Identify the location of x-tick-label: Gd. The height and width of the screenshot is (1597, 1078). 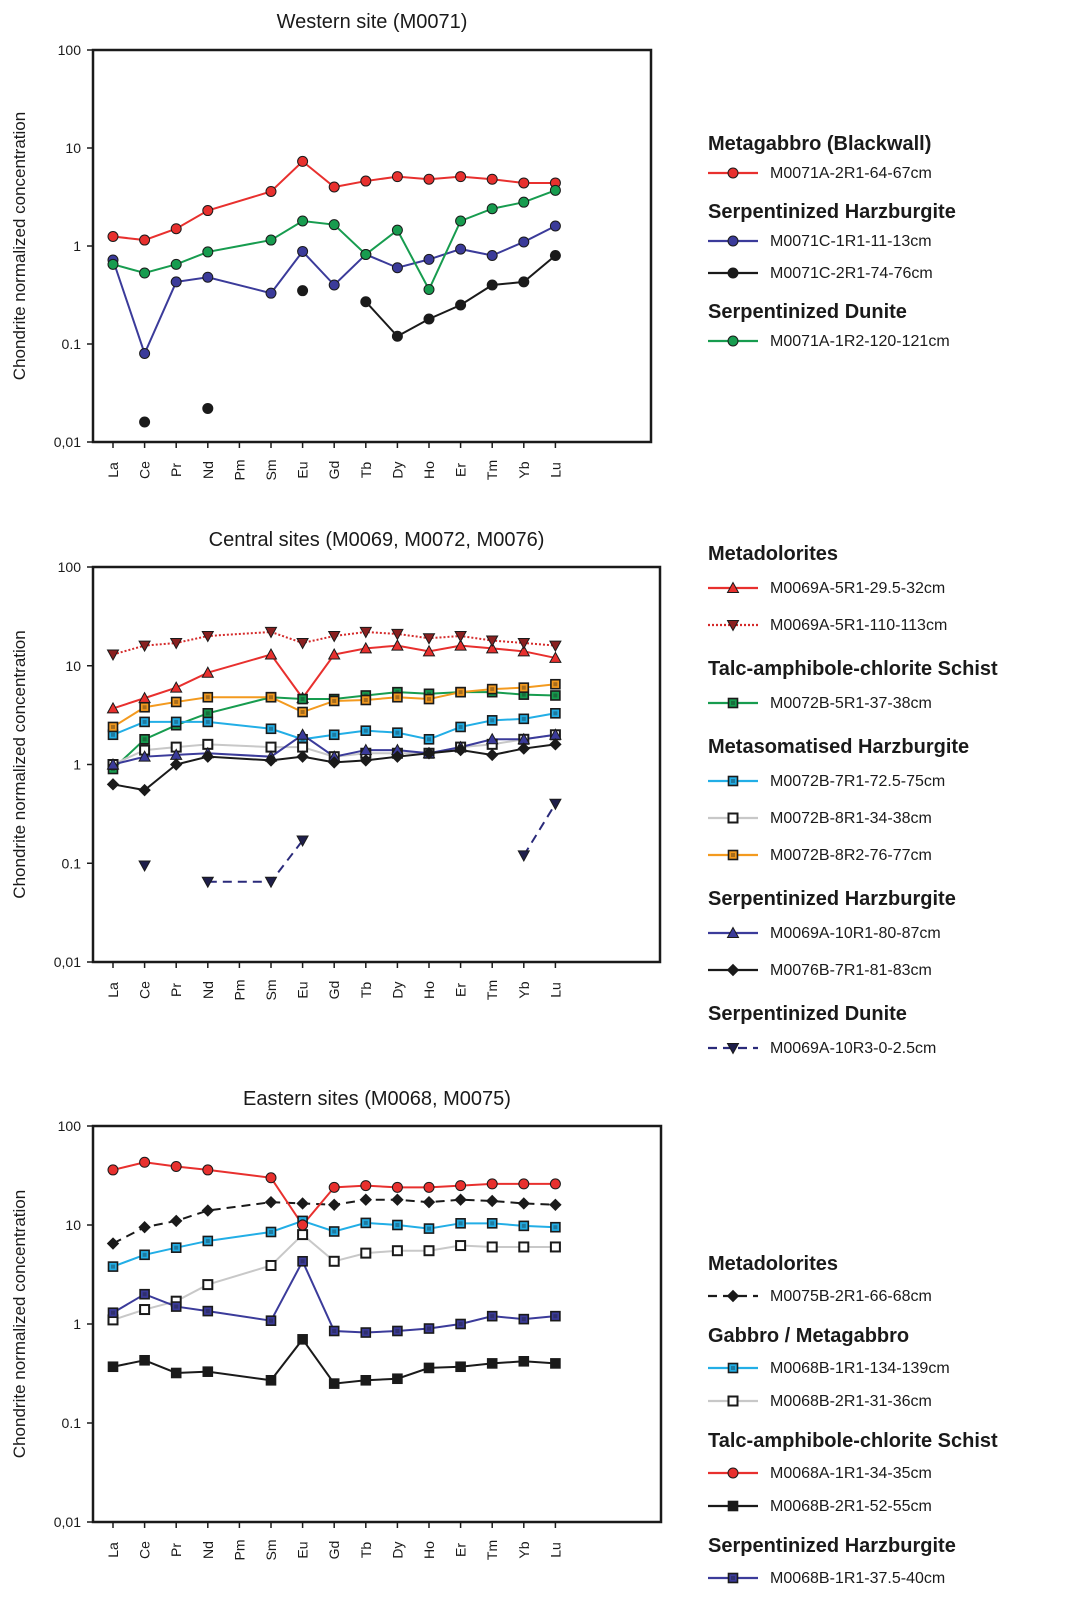
(334, 470).